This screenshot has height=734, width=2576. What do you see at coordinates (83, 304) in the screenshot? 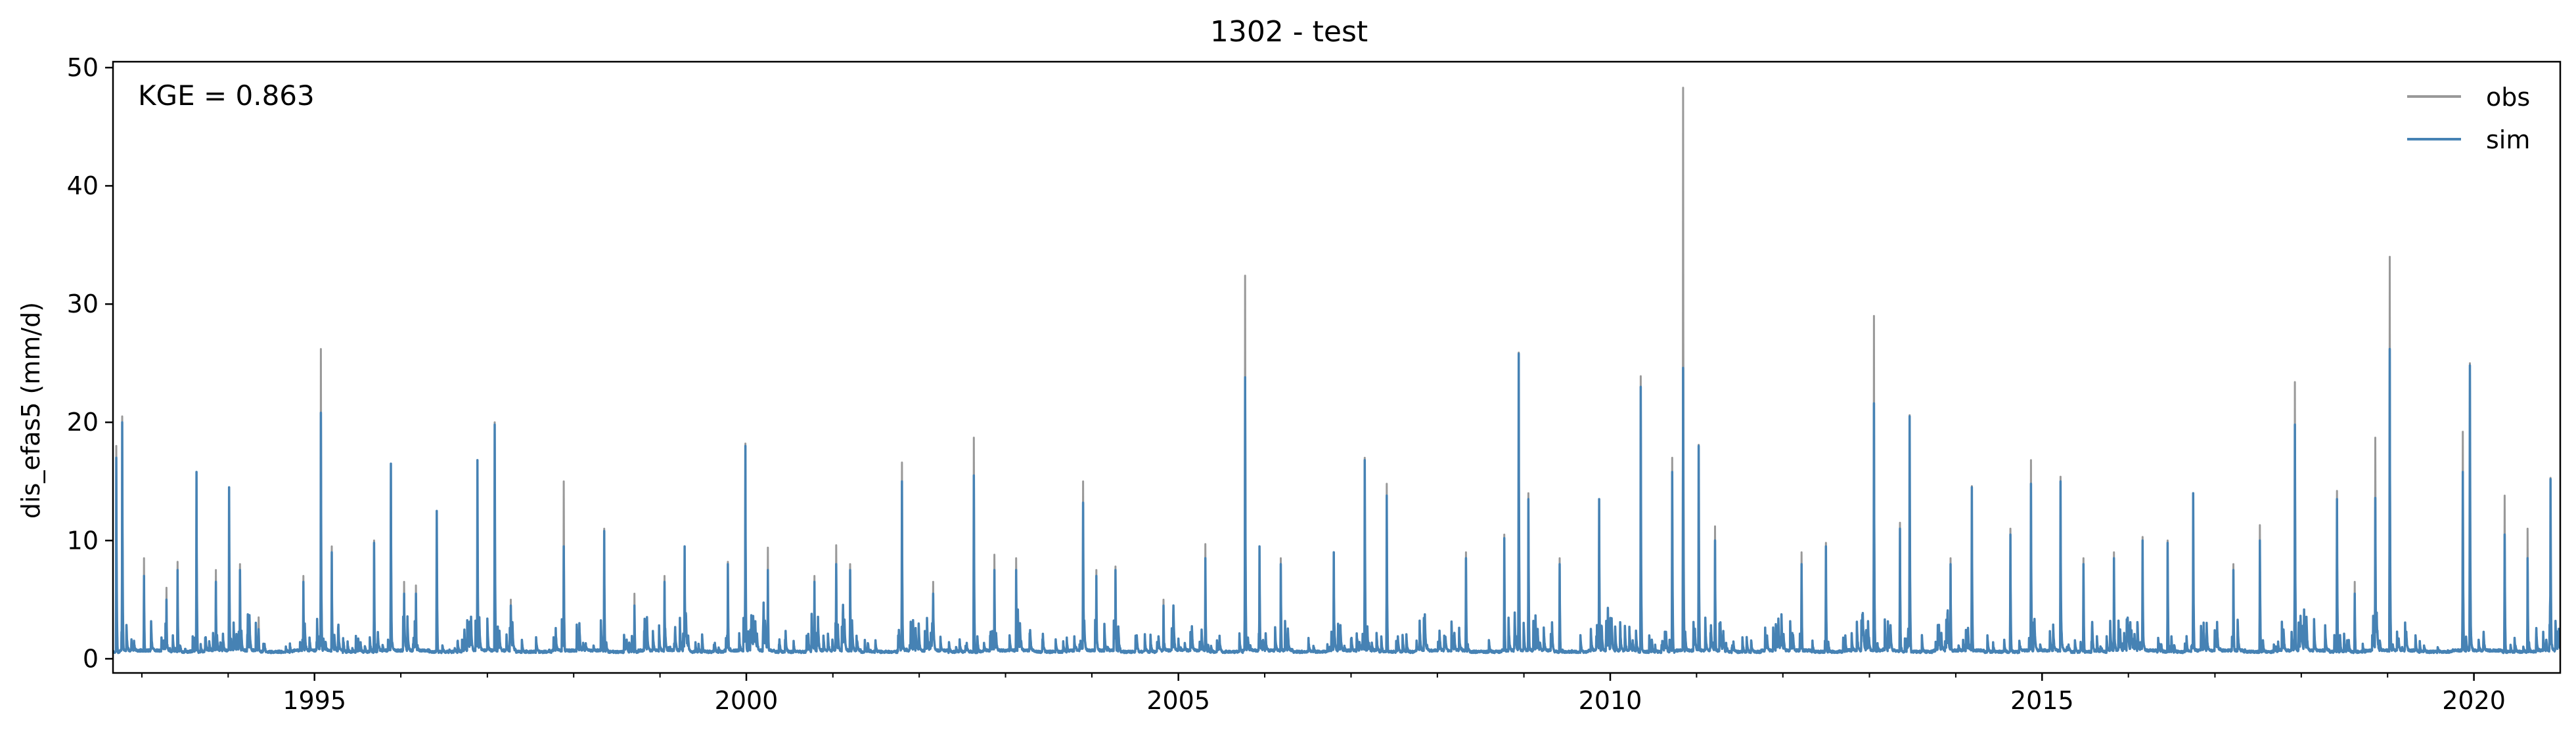
I see `y-tick-label: 30` at bounding box center [83, 304].